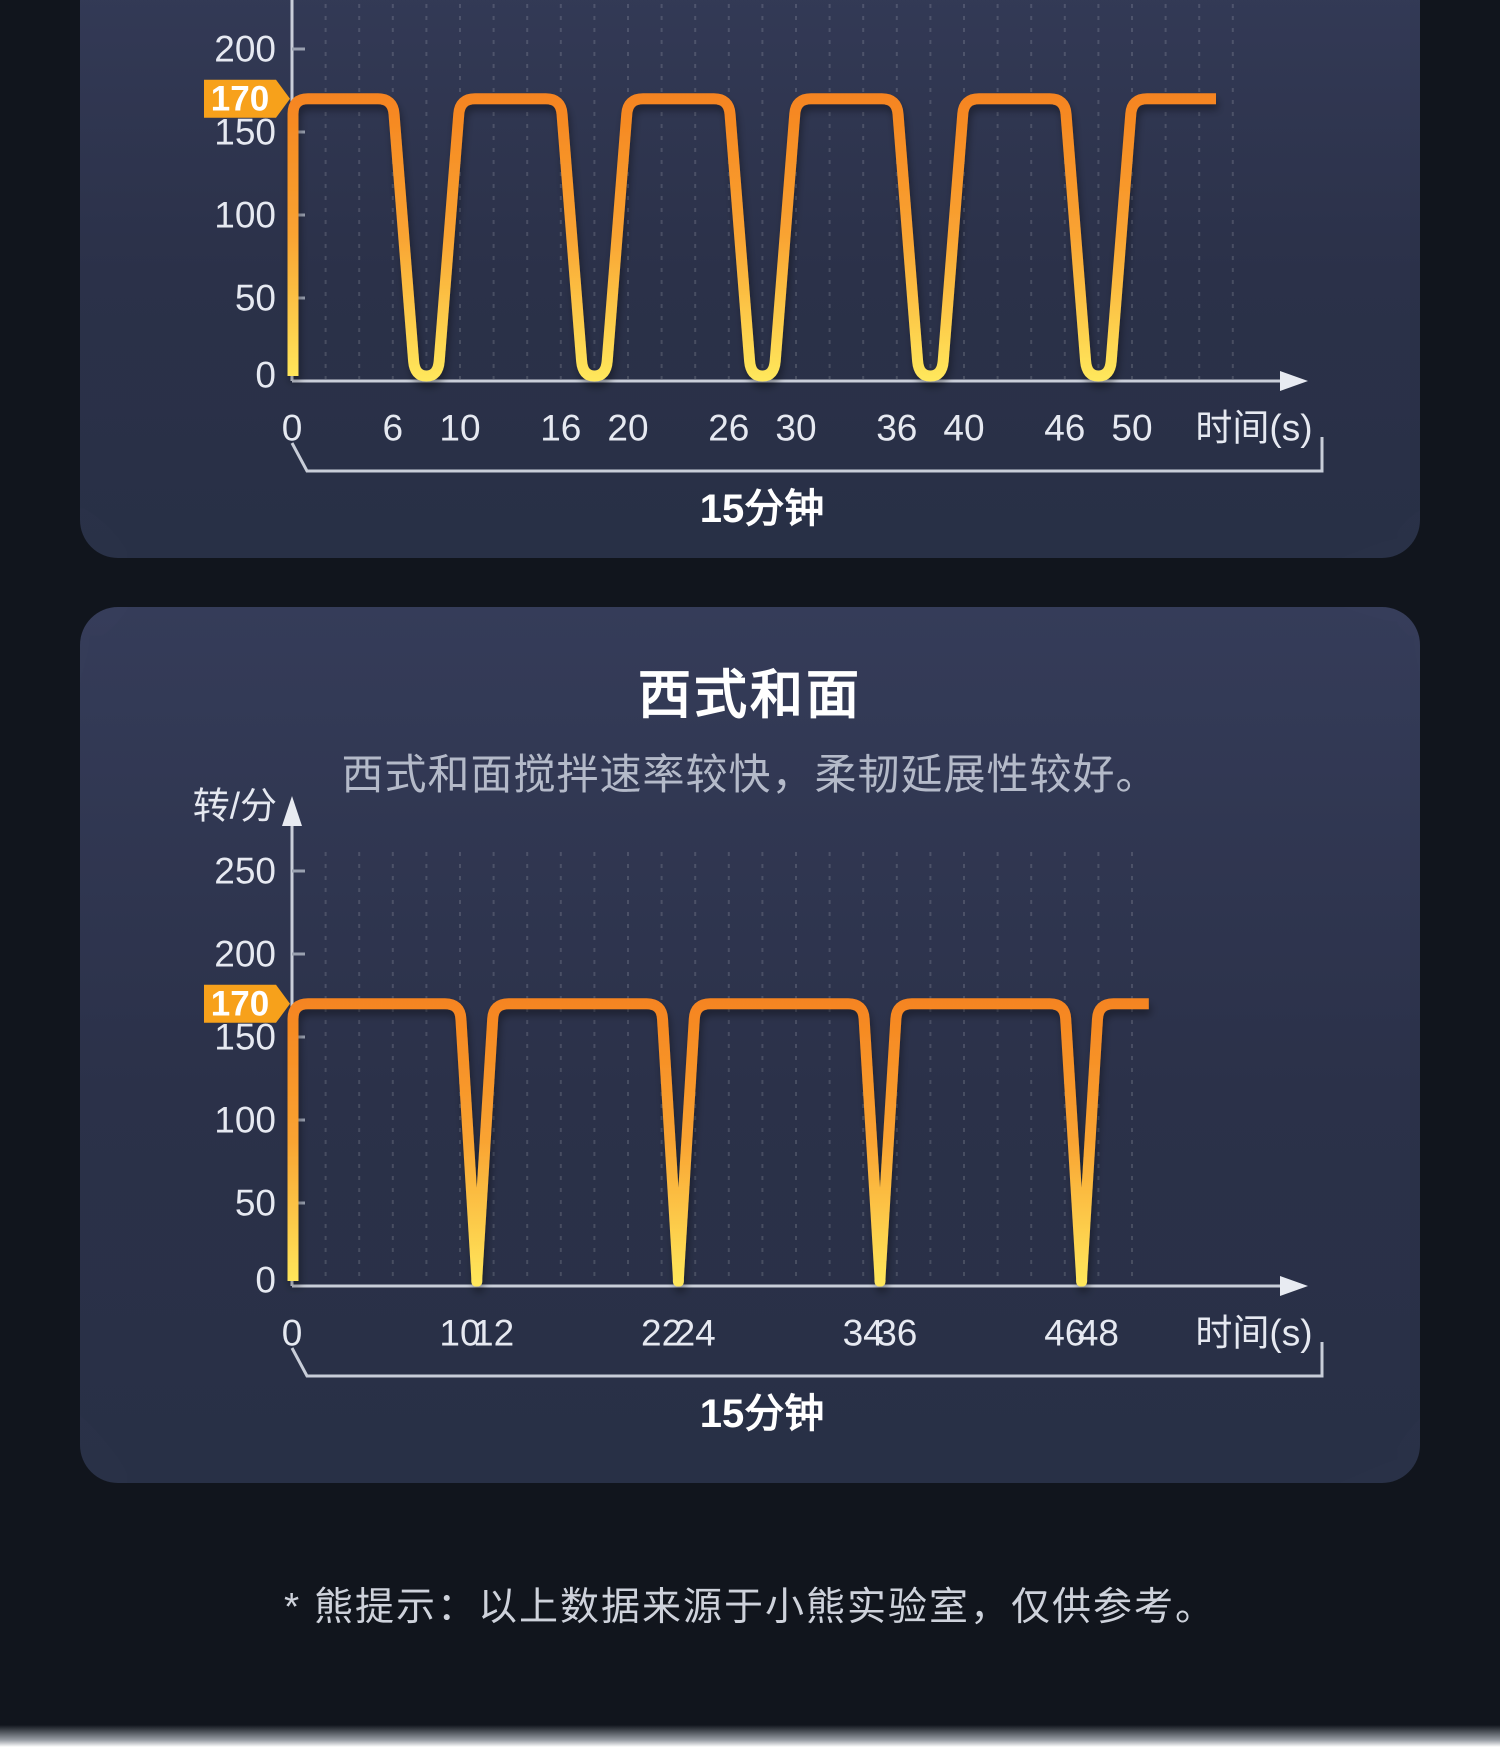 The height and width of the screenshot is (1747, 1500). I want to click on footer-note: * 熊提示：以上数据来源于小熊实验室，仅供参考。, so click(749, 1607).